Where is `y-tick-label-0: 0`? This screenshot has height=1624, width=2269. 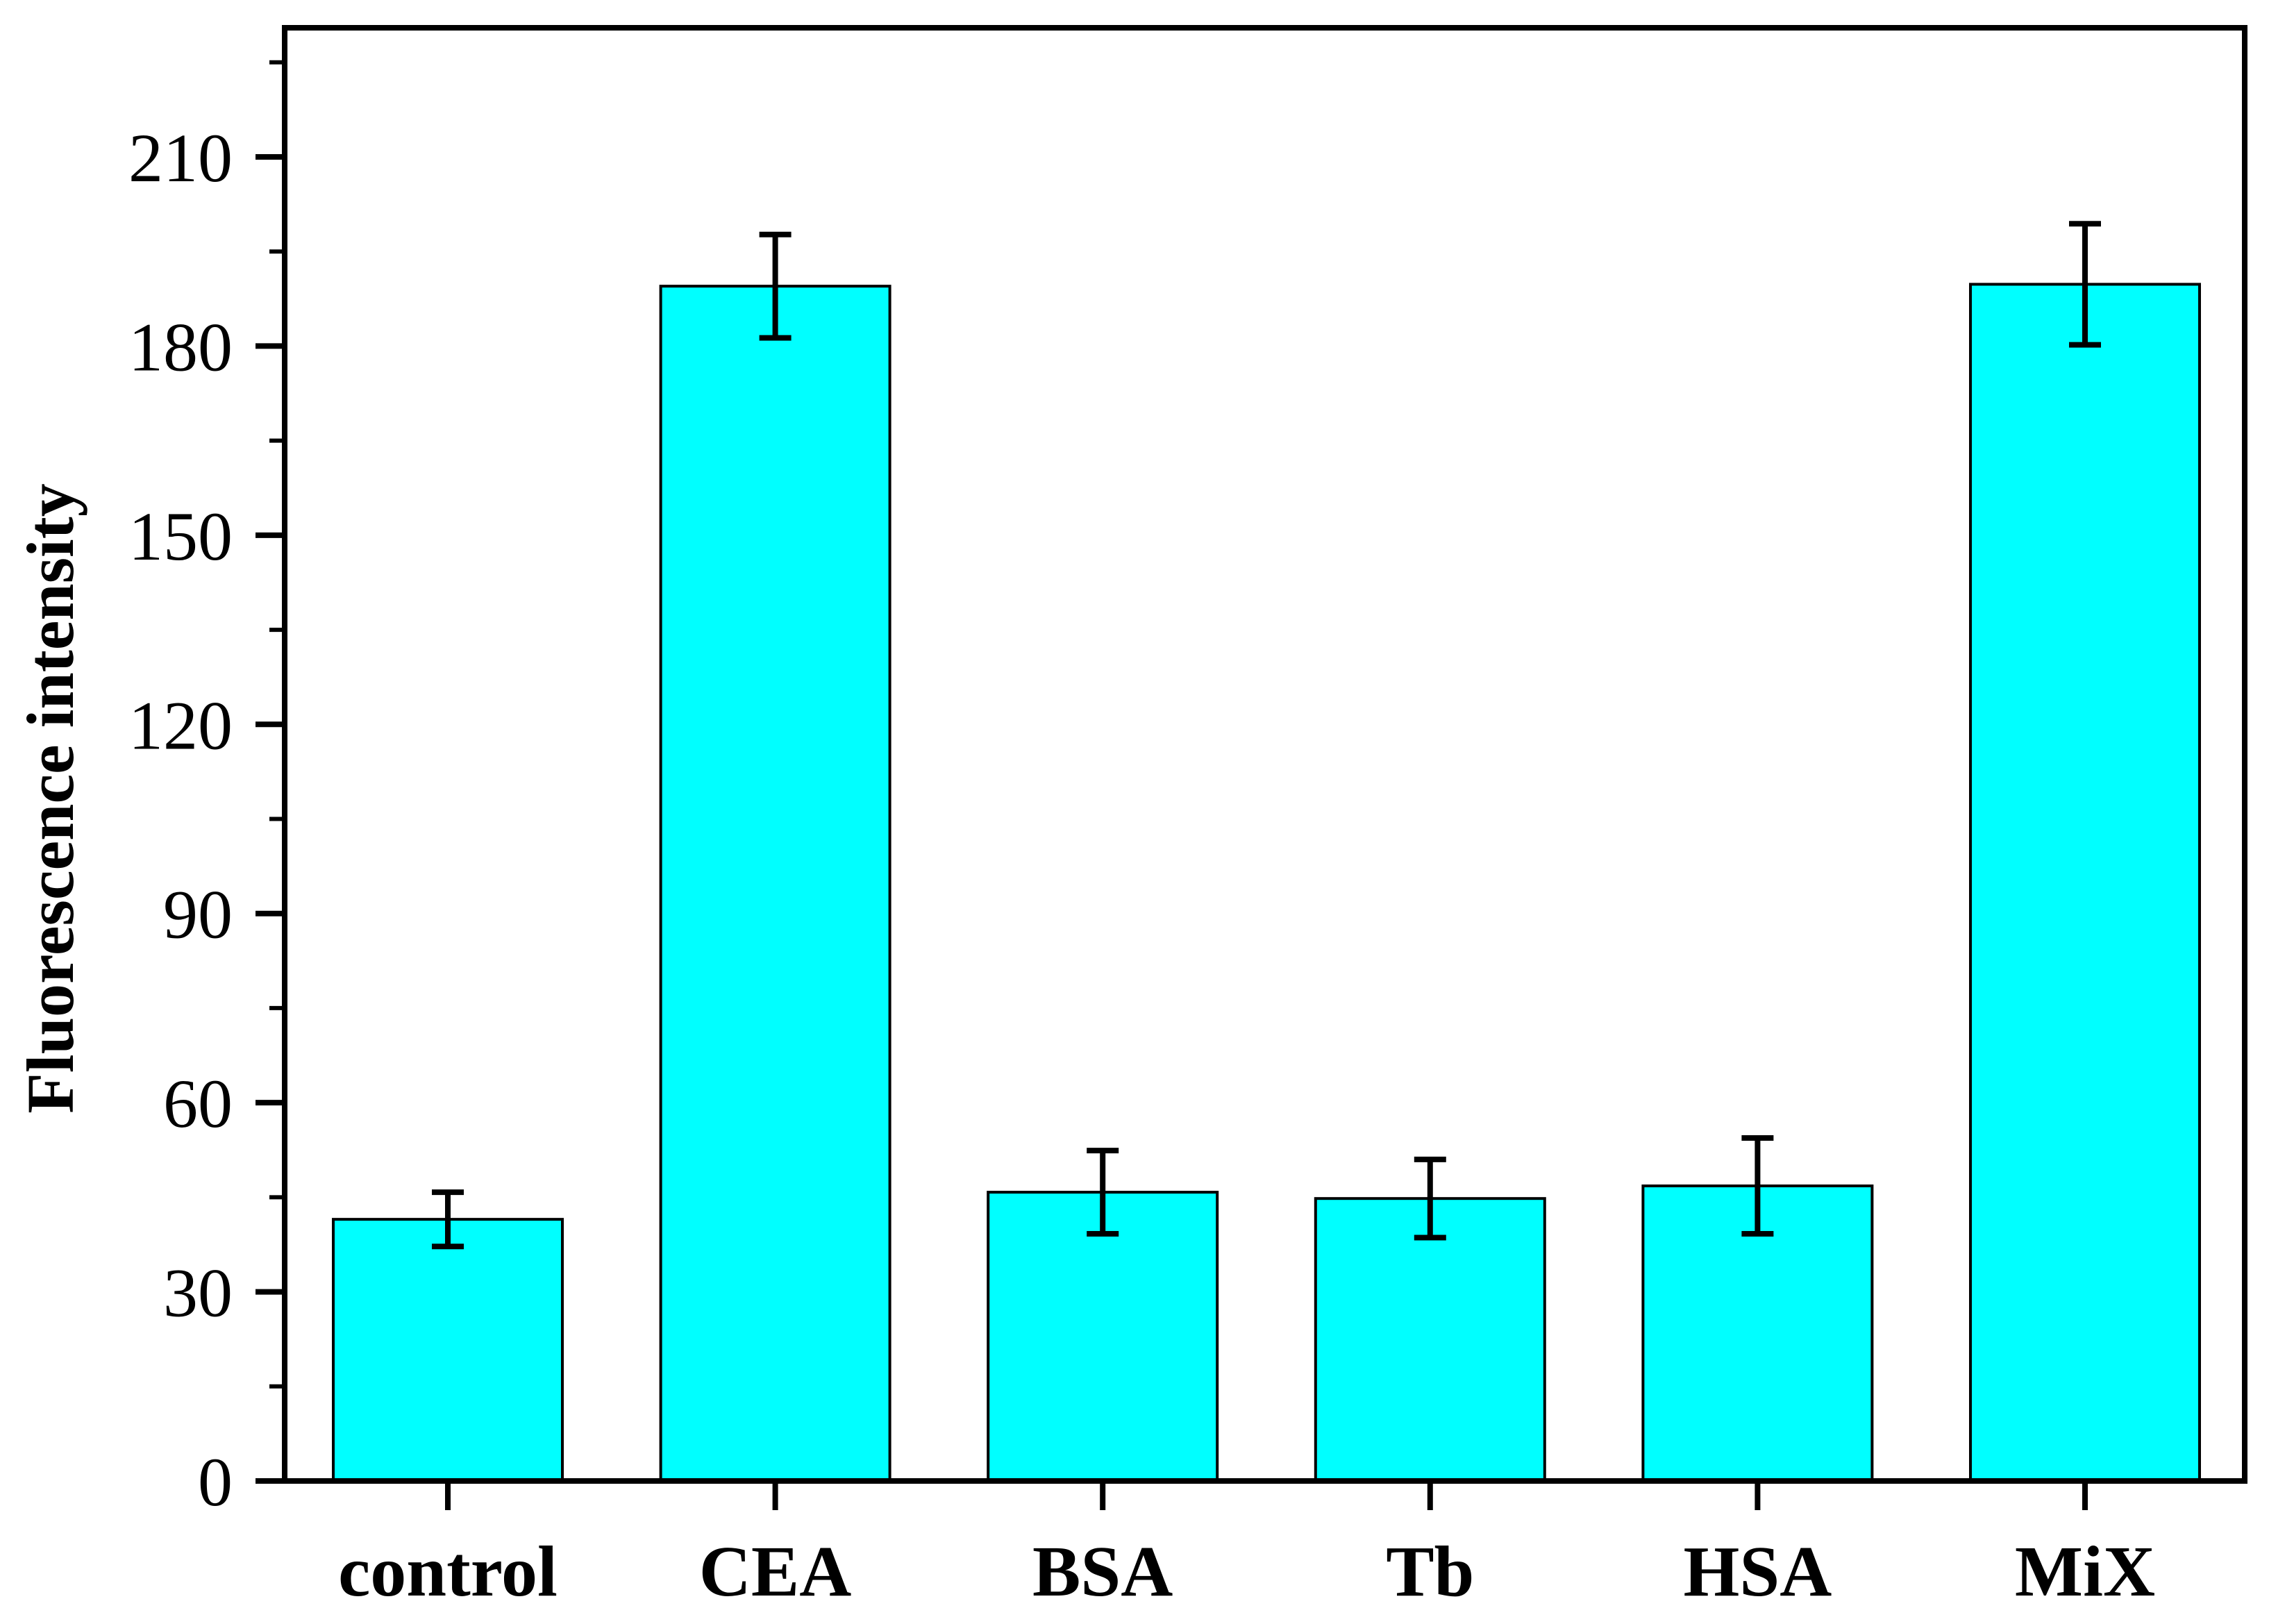
y-tick-label-0: 0 is located at coordinates (215, 1482).